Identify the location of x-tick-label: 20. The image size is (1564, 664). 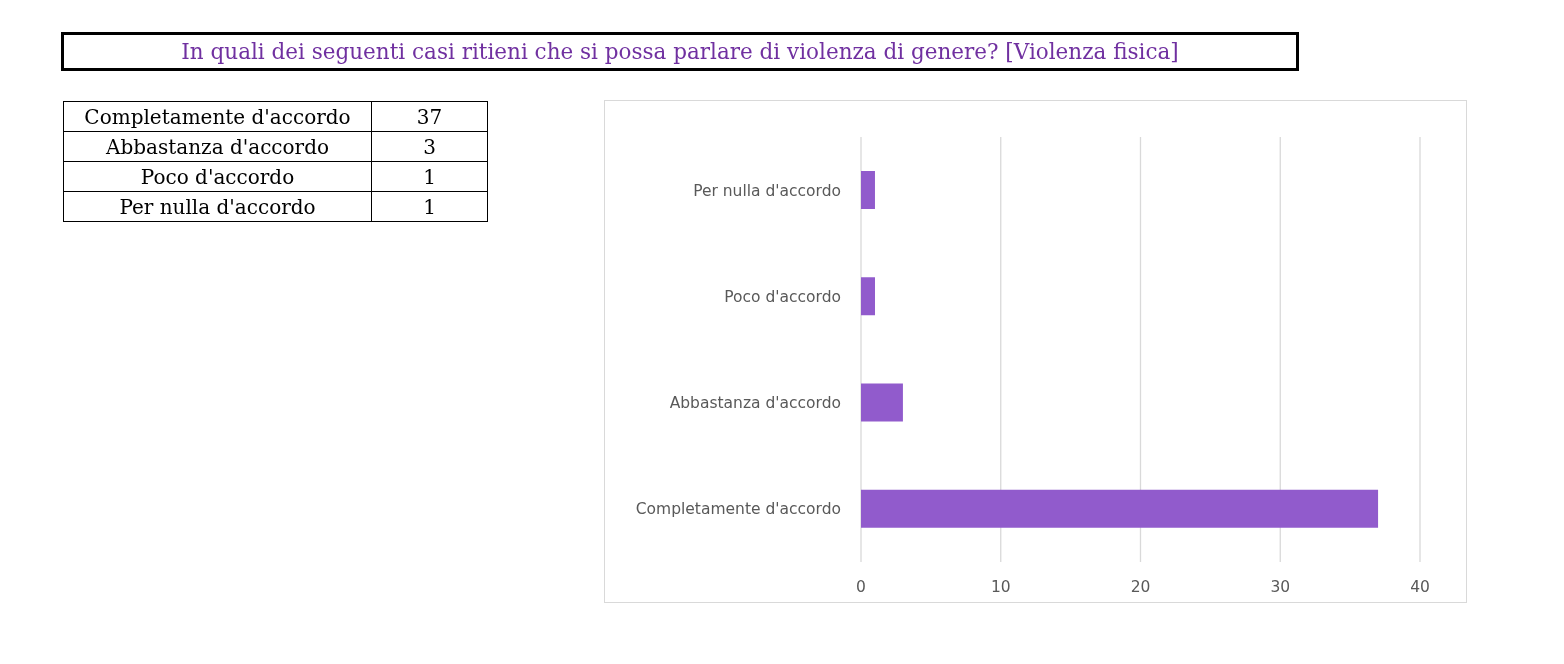
(1140, 587).